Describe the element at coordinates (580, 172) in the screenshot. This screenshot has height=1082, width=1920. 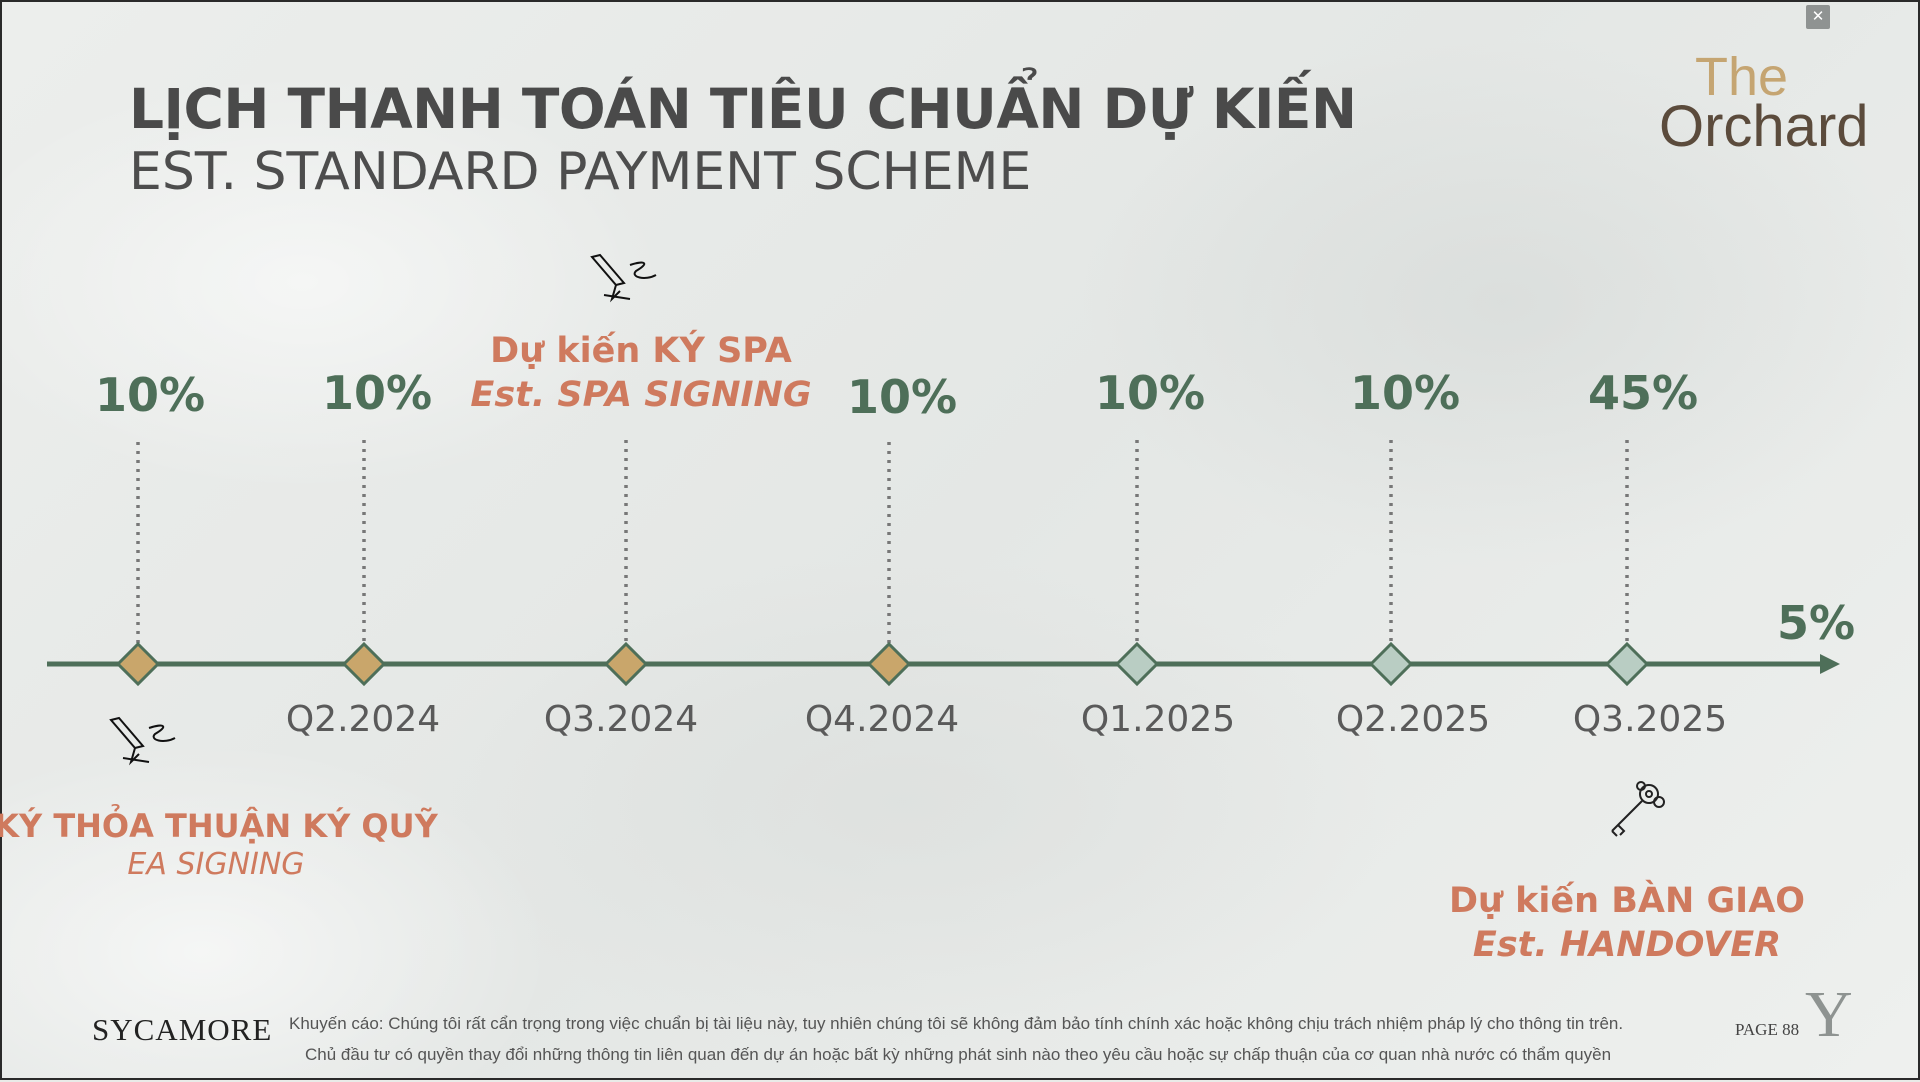
I see `page-title-en: EST. STANDARD PAYMENT SCHEME` at that location.